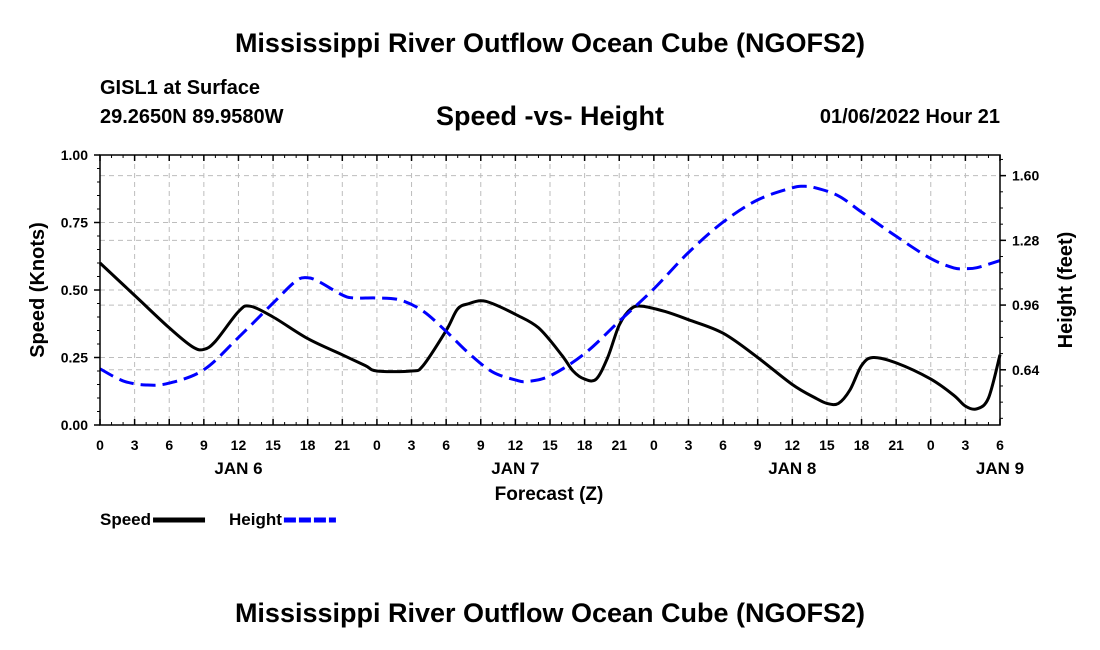  What do you see at coordinates (180, 88) in the screenshot?
I see `station-label: GISL1 at Surface` at bounding box center [180, 88].